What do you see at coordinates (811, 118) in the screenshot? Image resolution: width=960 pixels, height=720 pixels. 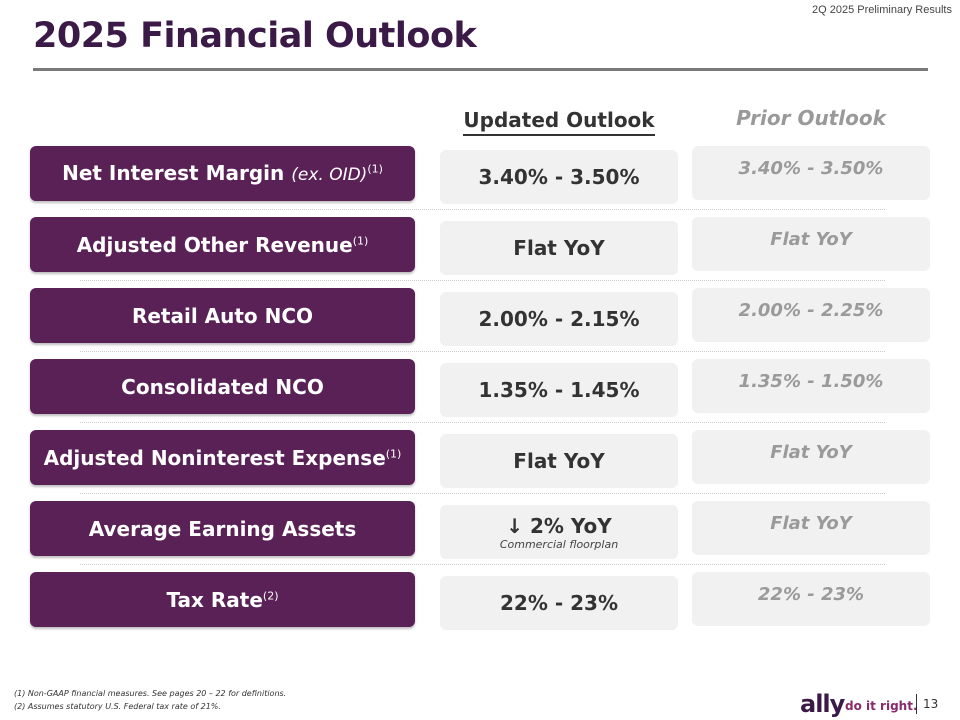 I see `prior-outlook-header: Prior Outlook` at bounding box center [811, 118].